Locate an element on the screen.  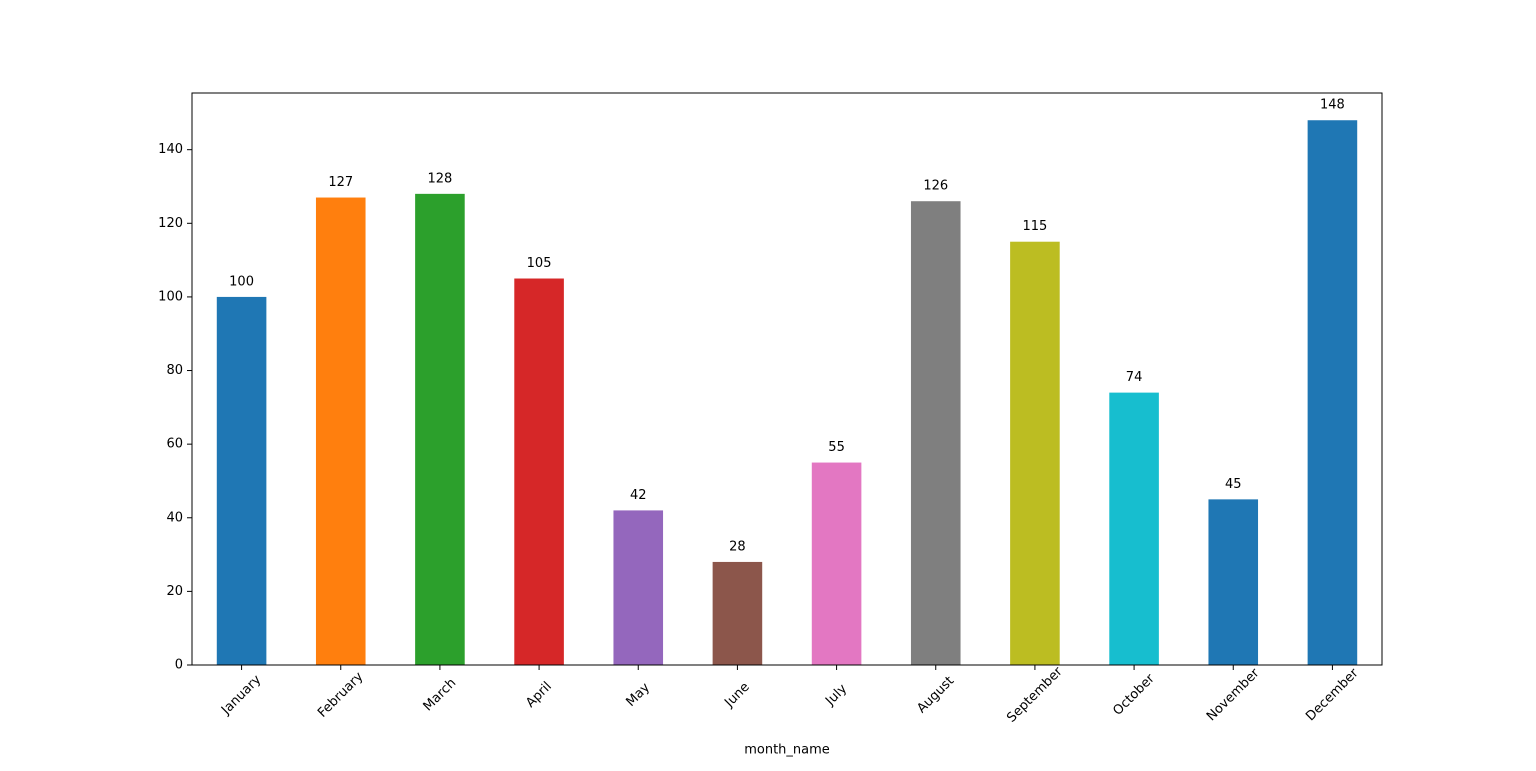
x-axis-label: month_name is located at coordinates (787, 750).